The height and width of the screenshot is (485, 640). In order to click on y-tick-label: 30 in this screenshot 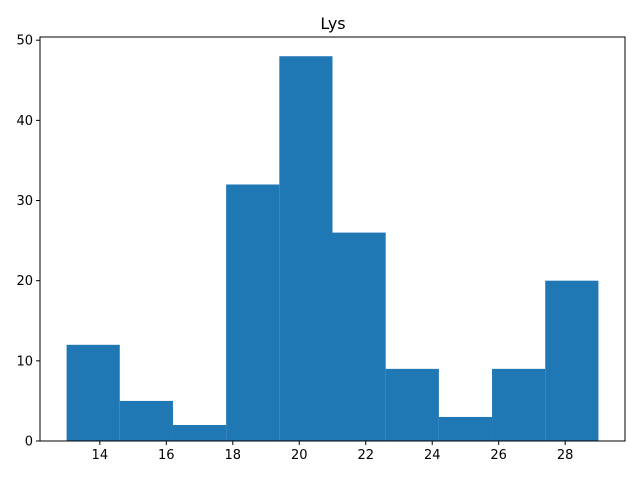, I will do `click(24, 201)`.